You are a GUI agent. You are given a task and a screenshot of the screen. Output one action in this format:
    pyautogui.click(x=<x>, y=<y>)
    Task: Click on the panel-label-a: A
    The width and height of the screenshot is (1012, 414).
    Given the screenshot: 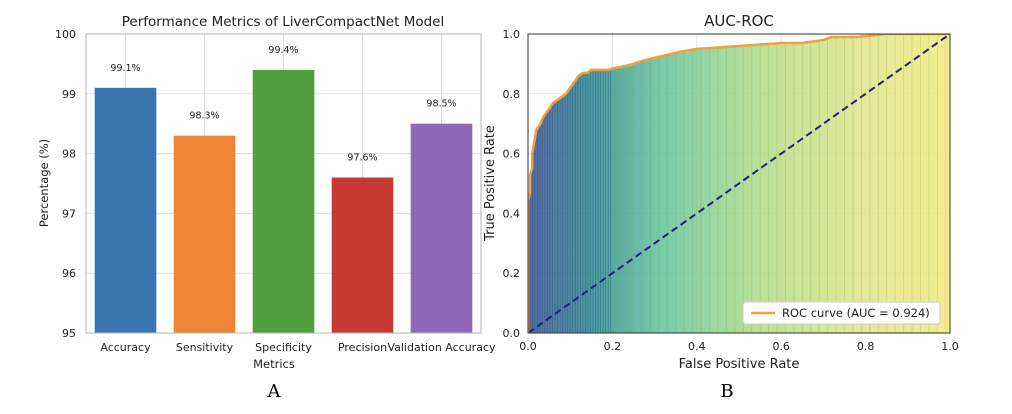 What is the action you would take?
    pyautogui.click(x=274, y=391)
    